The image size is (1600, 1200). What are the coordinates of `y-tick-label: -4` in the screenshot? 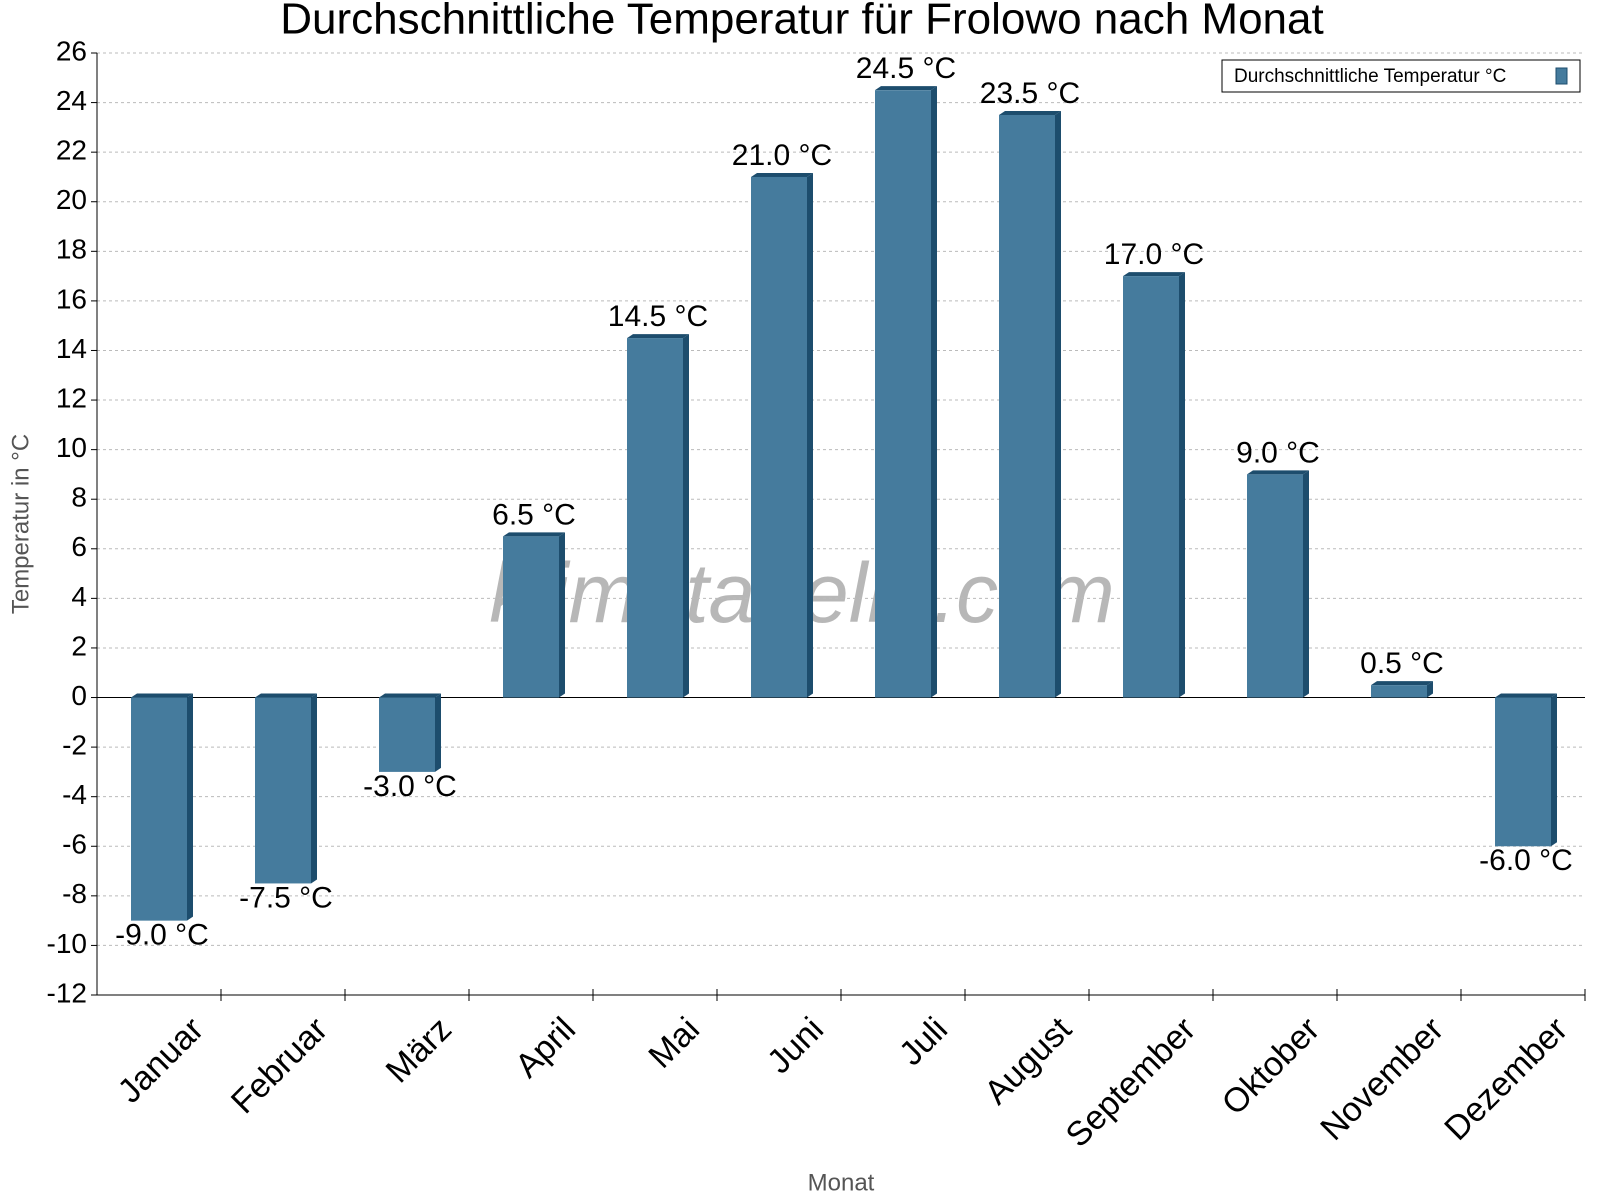 It's located at (74, 794).